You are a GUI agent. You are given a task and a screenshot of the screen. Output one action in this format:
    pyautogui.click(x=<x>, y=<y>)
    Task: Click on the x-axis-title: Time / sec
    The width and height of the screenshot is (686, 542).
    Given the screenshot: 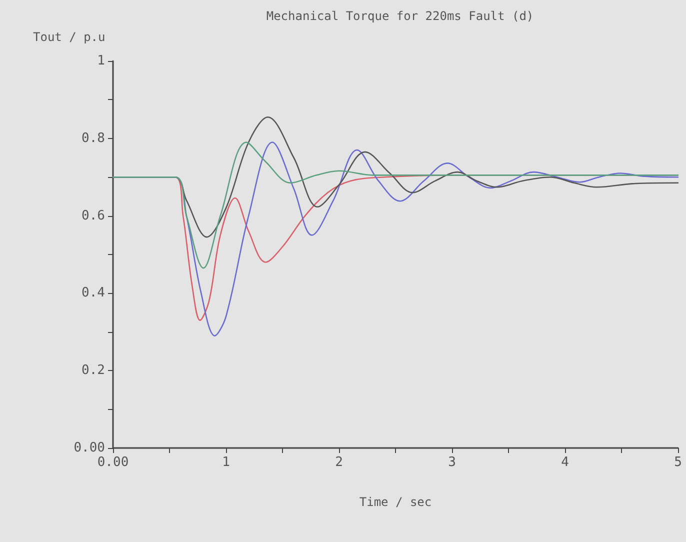 What is the action you would take?
    pyautogui.click(x=395, y=502)
    